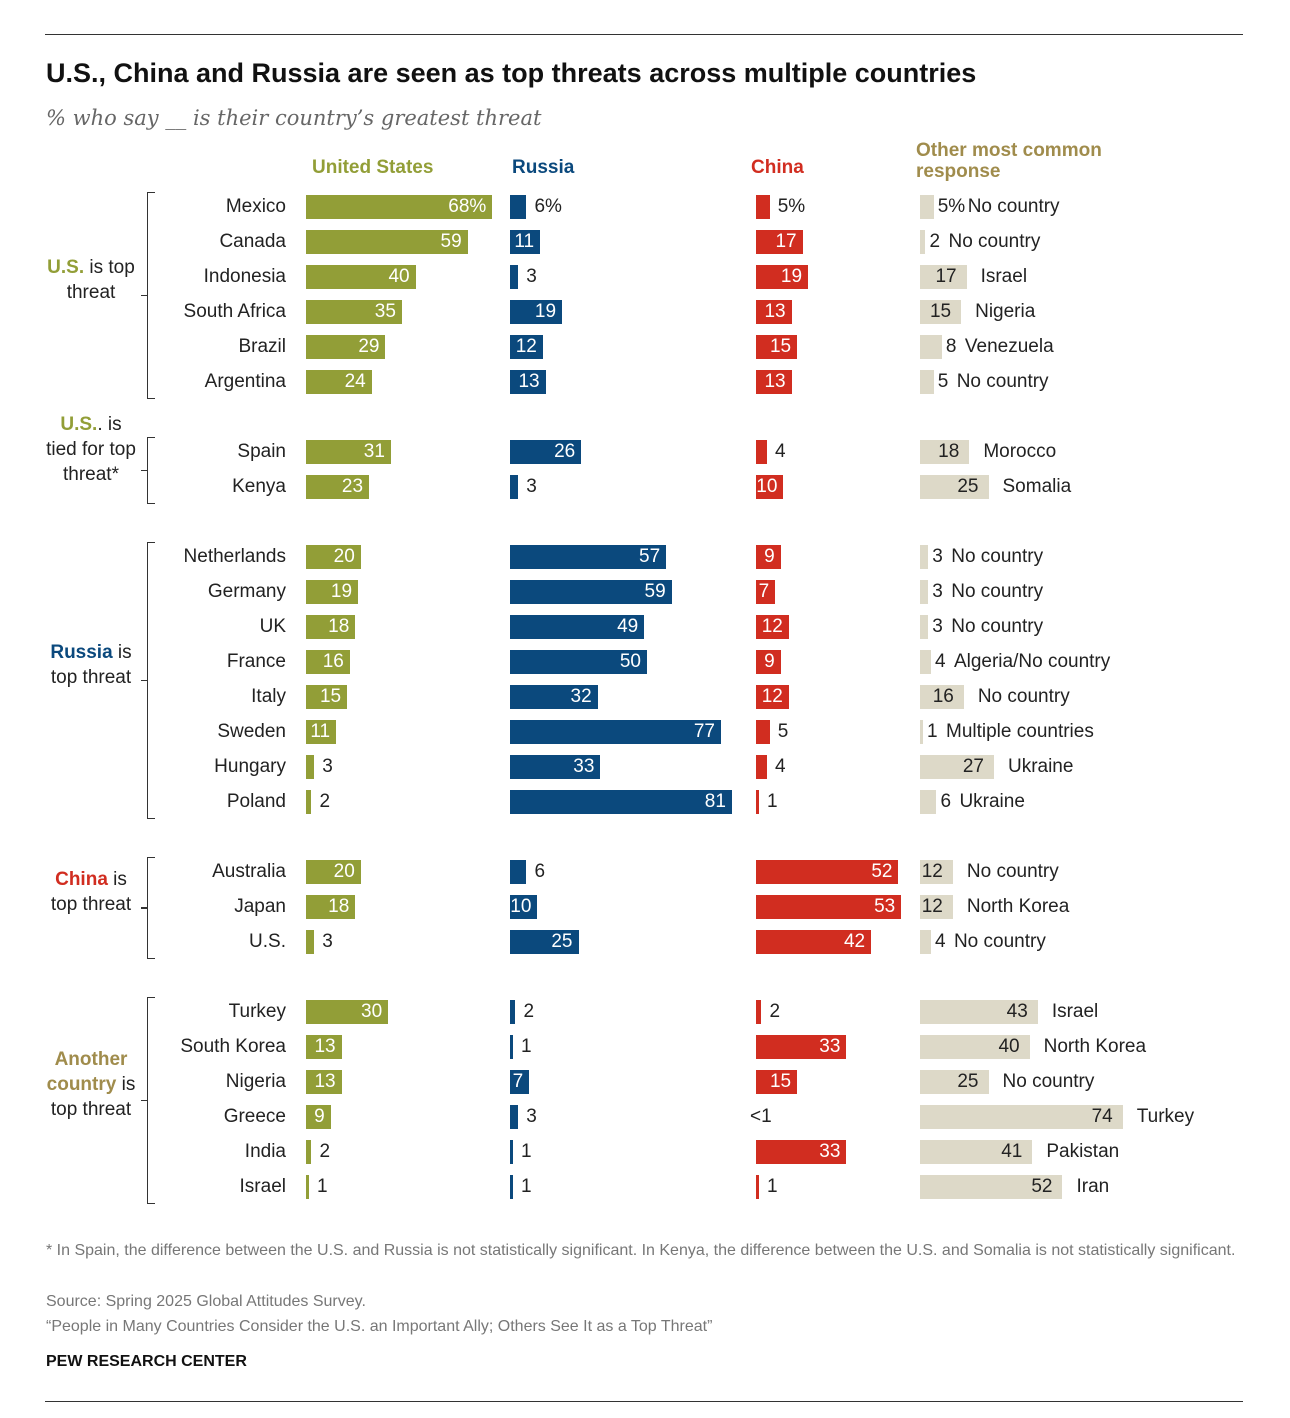 The height and width of the screenshot is (1418, 1290). Describe the element at coordinates (949, 451) in the screenshot. I see `value-label-other: 18` at that location.